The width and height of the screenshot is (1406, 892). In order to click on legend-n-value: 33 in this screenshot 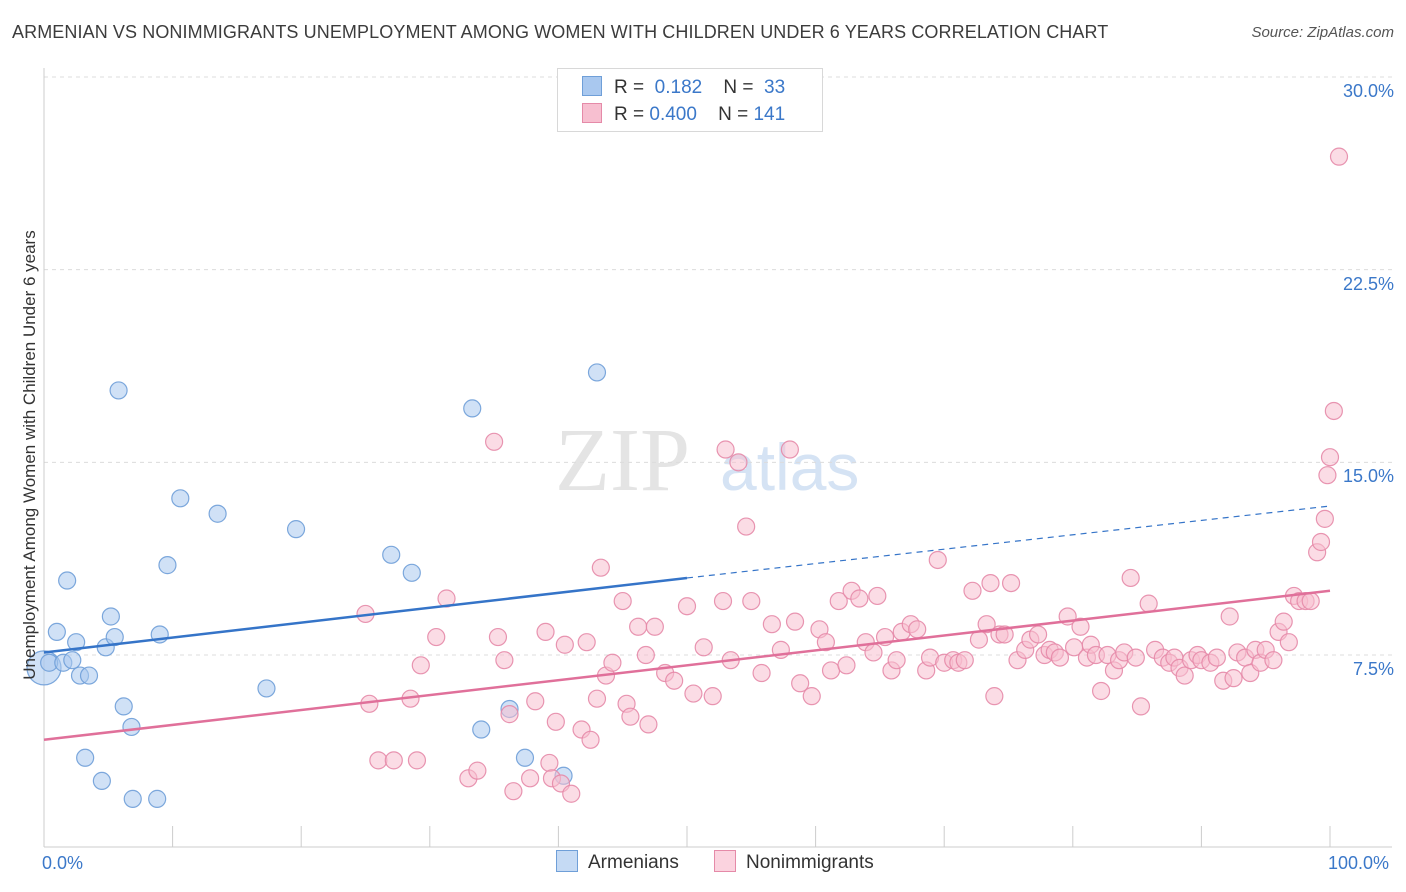, I will do `click(775, 87)`.